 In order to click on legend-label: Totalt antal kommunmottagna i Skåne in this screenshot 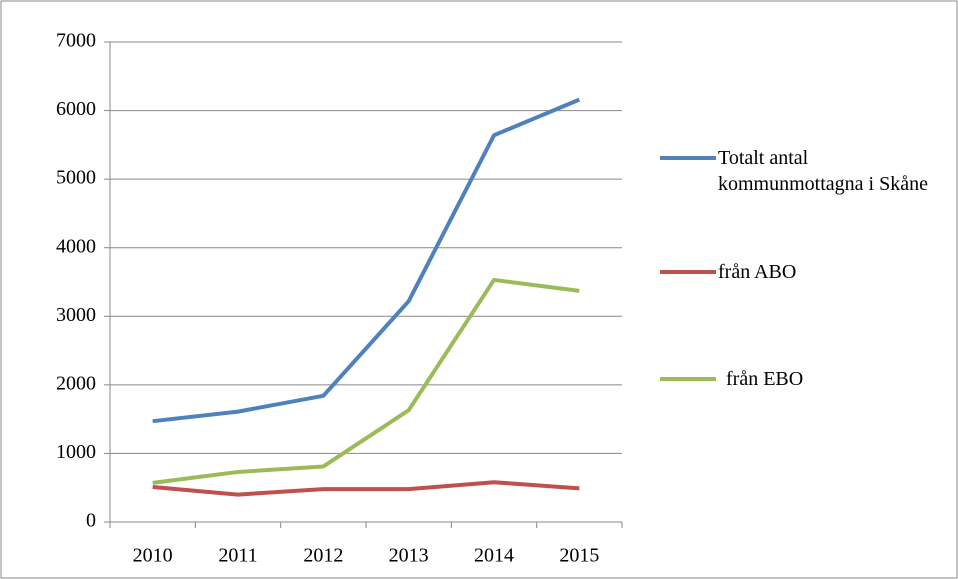, I will do `click(823, 171)`.